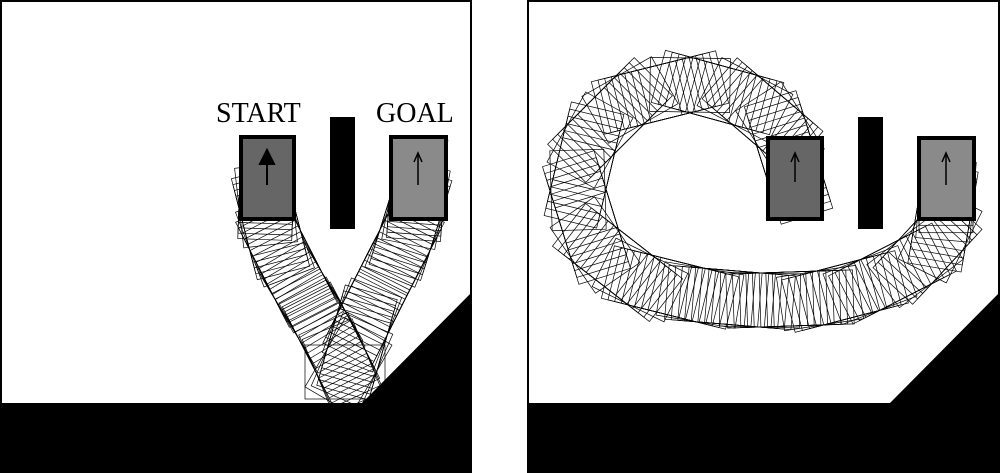  I want to click on left-center-wall, so click(342, 173).